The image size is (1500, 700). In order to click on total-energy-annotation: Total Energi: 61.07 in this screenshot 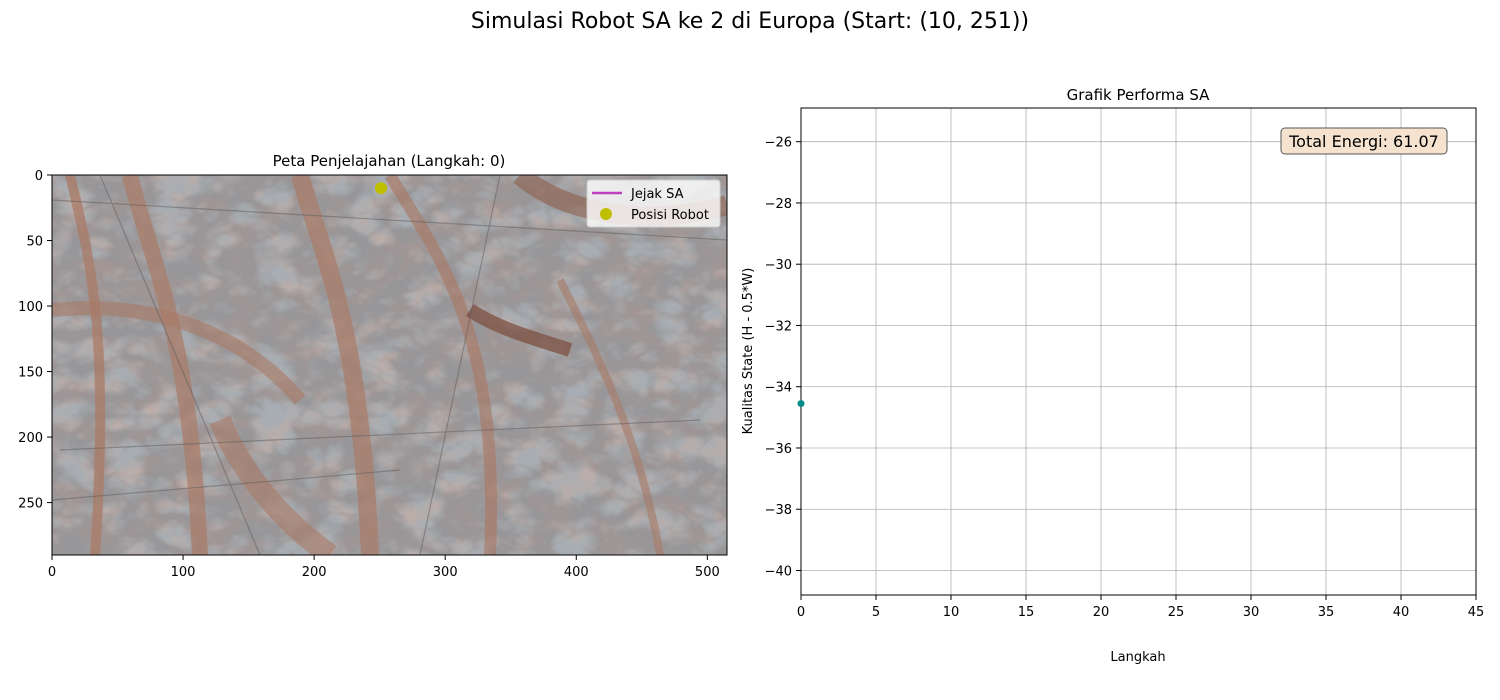, I will do `click(1364, 141)`.